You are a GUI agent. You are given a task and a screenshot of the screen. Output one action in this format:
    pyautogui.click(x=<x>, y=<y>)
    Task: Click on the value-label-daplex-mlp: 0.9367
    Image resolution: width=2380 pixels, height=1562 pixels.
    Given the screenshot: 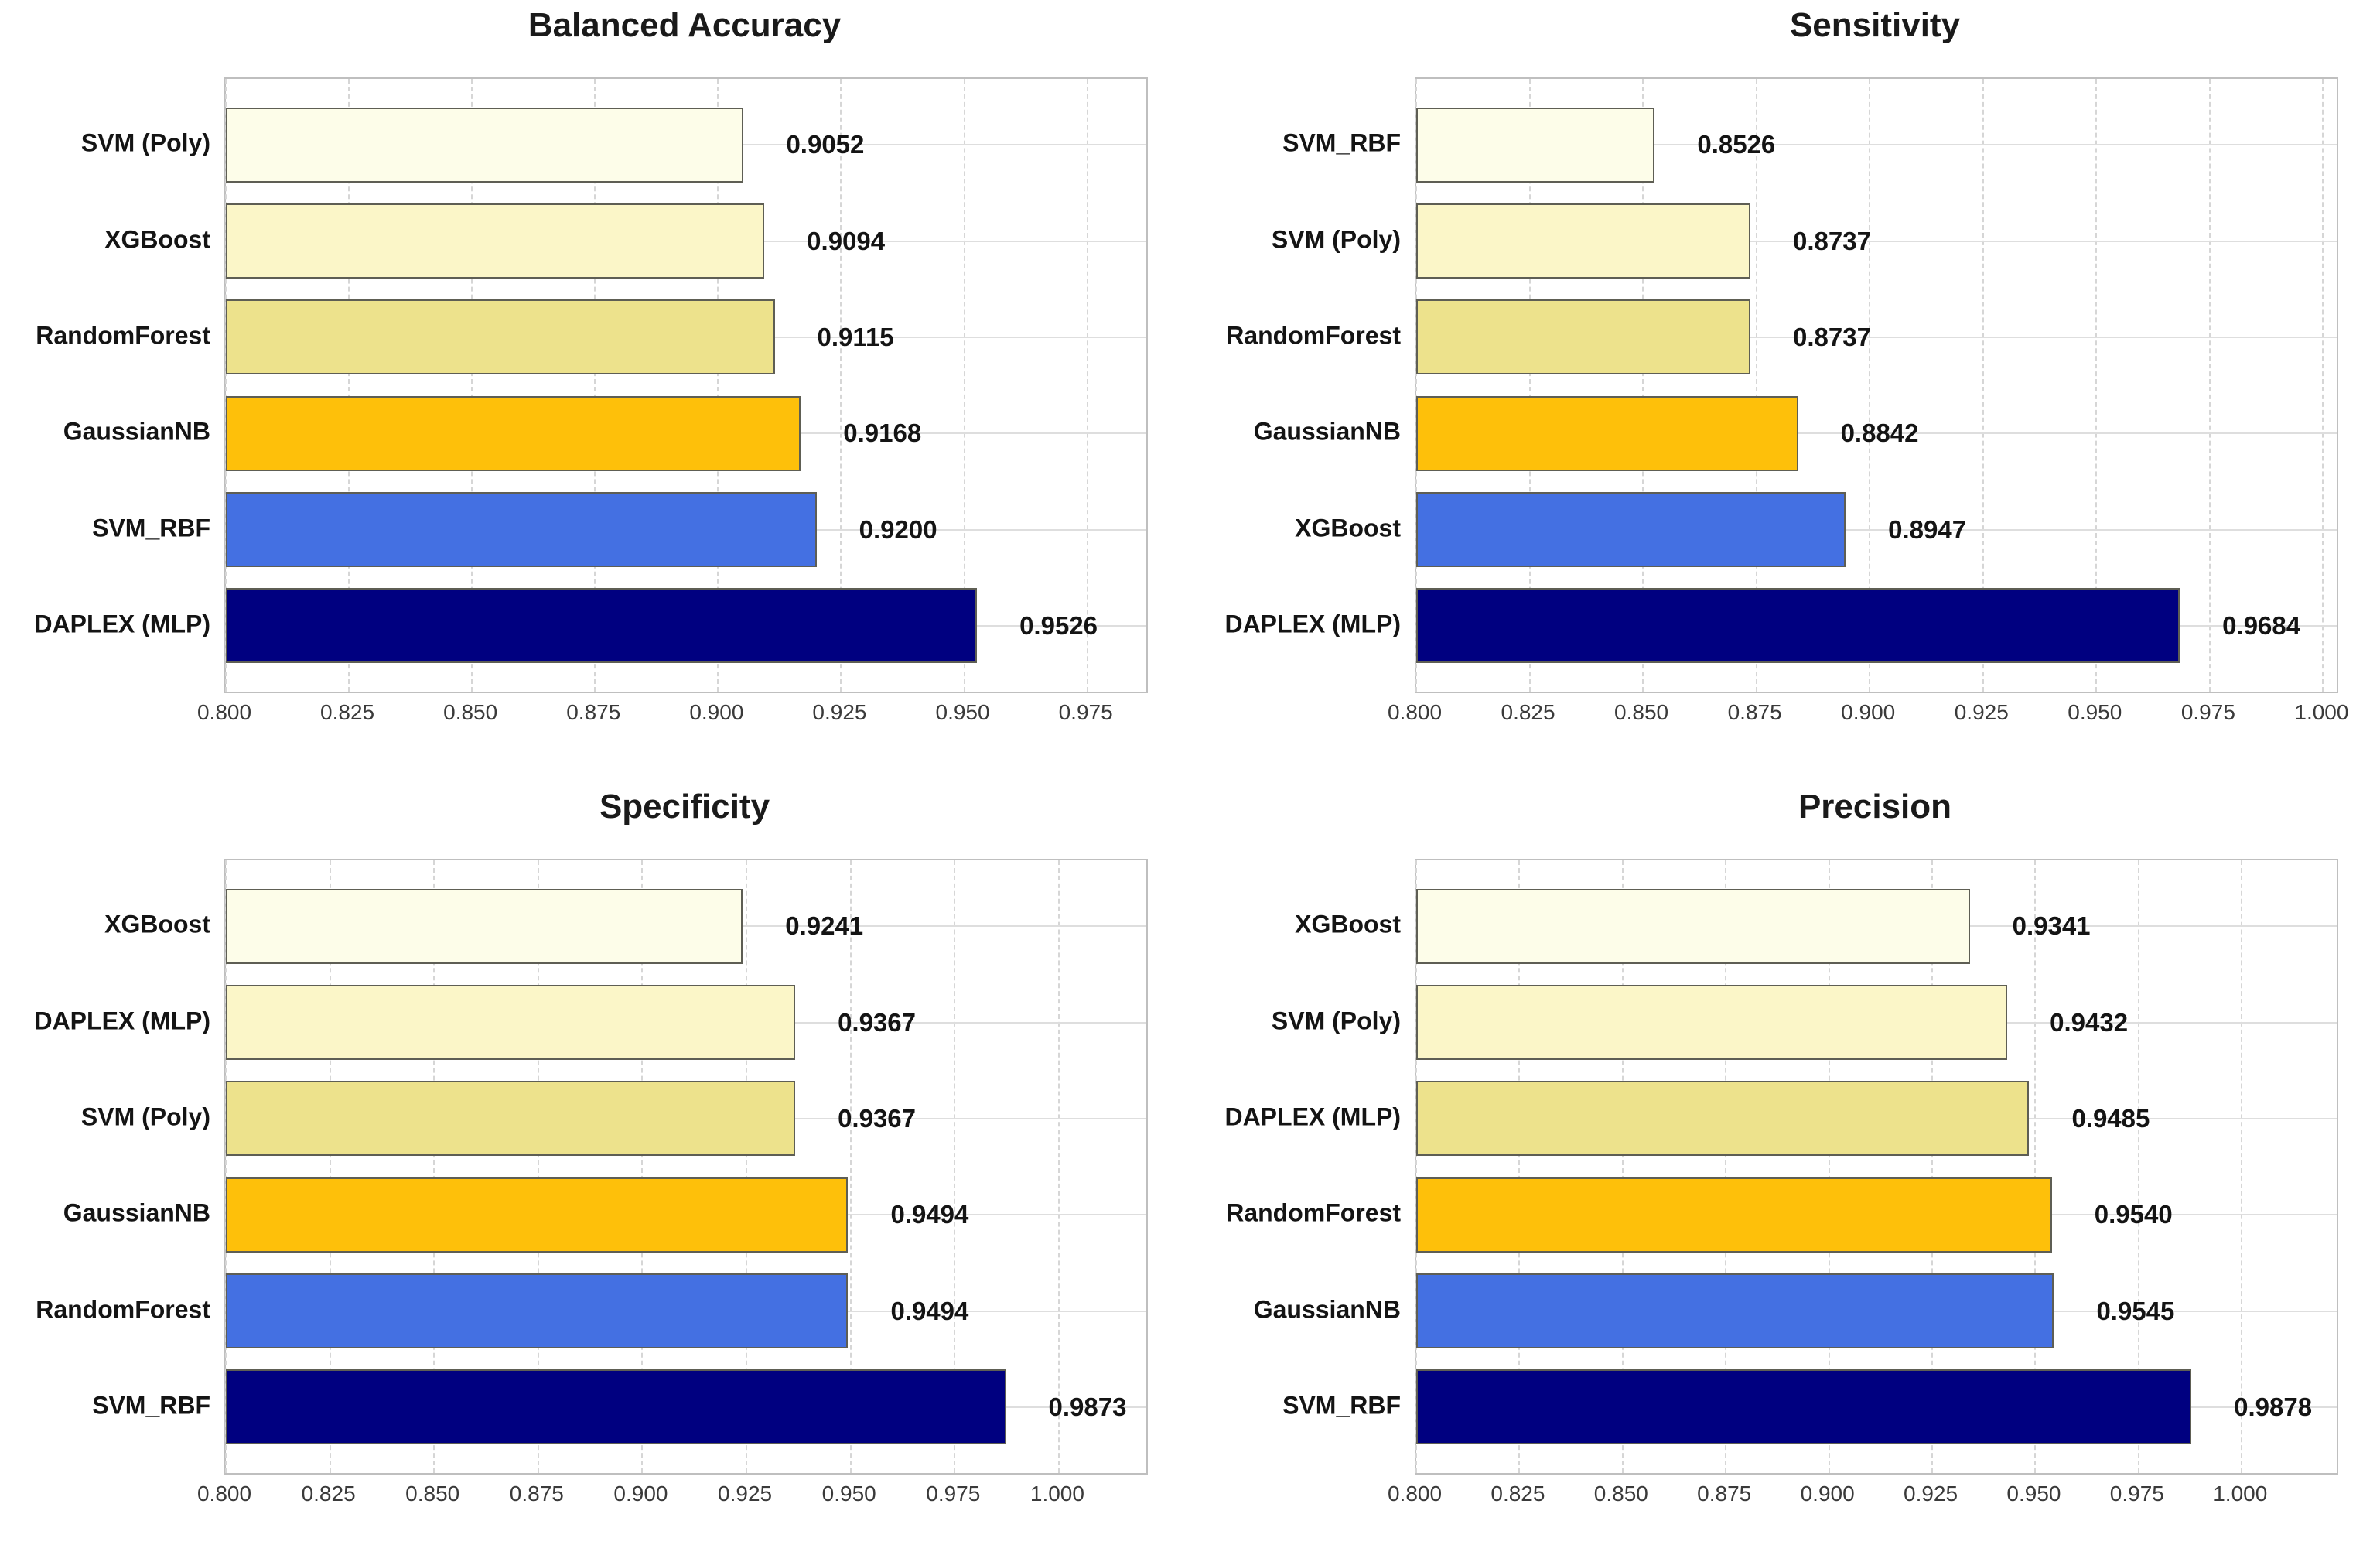 What is the action you would take?
    pyautogui.click(x=877, y=1022)
    